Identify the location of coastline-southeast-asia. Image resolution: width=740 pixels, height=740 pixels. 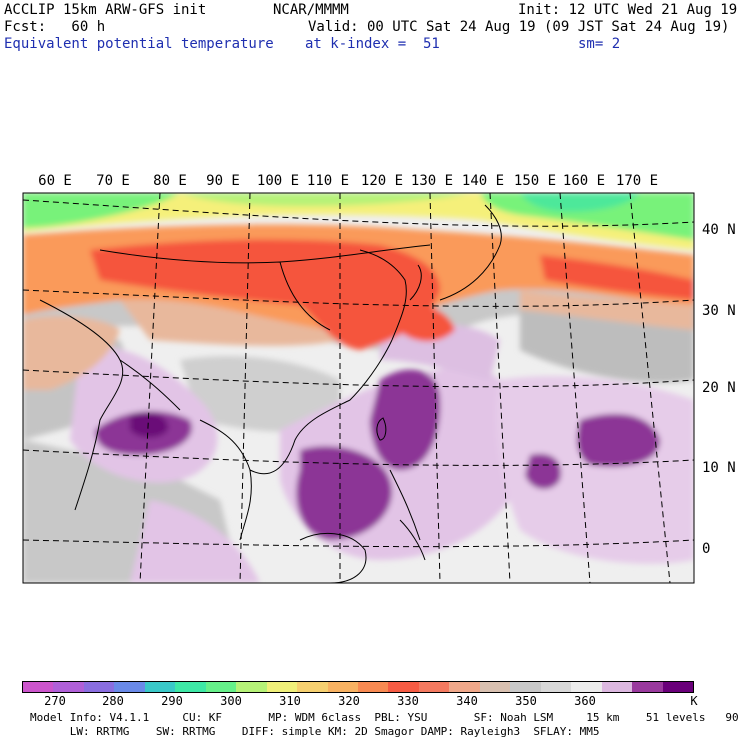
(296, 440).